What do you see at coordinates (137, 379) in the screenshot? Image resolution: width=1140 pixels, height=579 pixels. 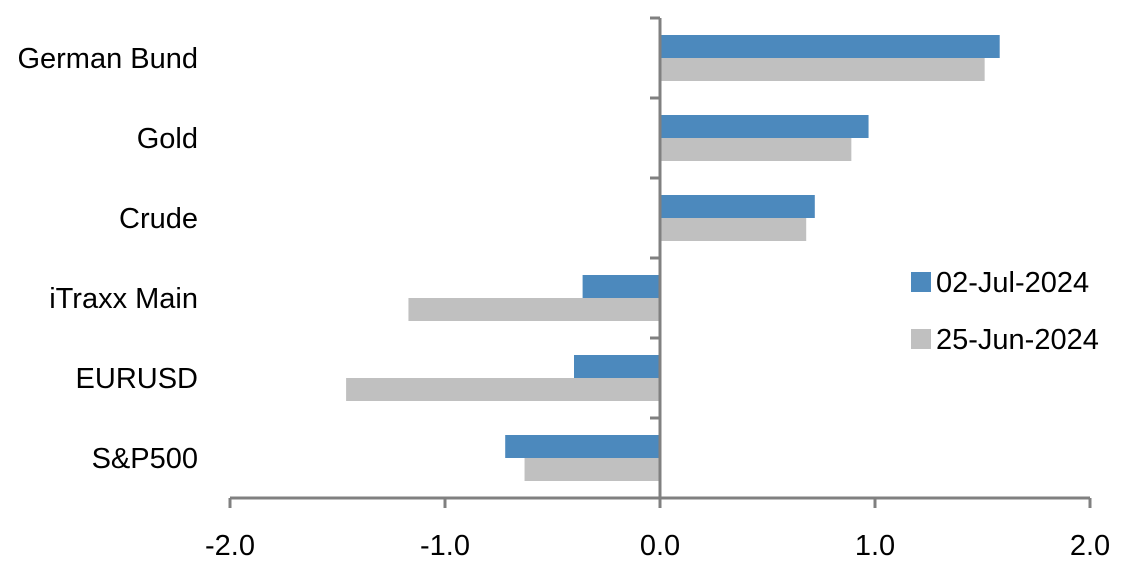 I see `category-label: EURUSD` at bounding box center [137, 379].